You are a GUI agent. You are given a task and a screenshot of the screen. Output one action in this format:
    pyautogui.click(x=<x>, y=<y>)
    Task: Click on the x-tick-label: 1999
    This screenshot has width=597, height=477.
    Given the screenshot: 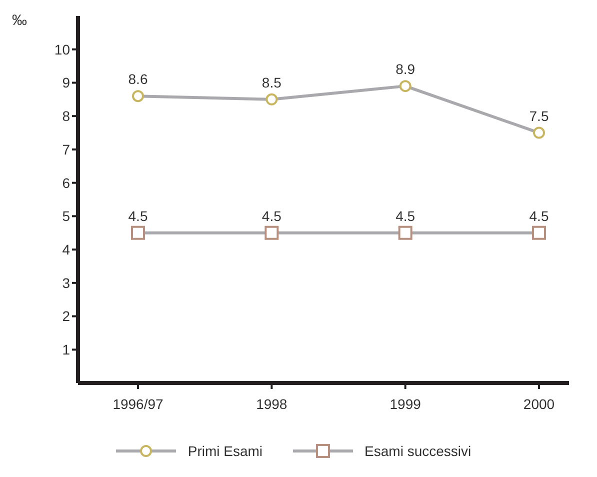 What is the action you would take?
    pyautogui.click(x=406, y=404)
    